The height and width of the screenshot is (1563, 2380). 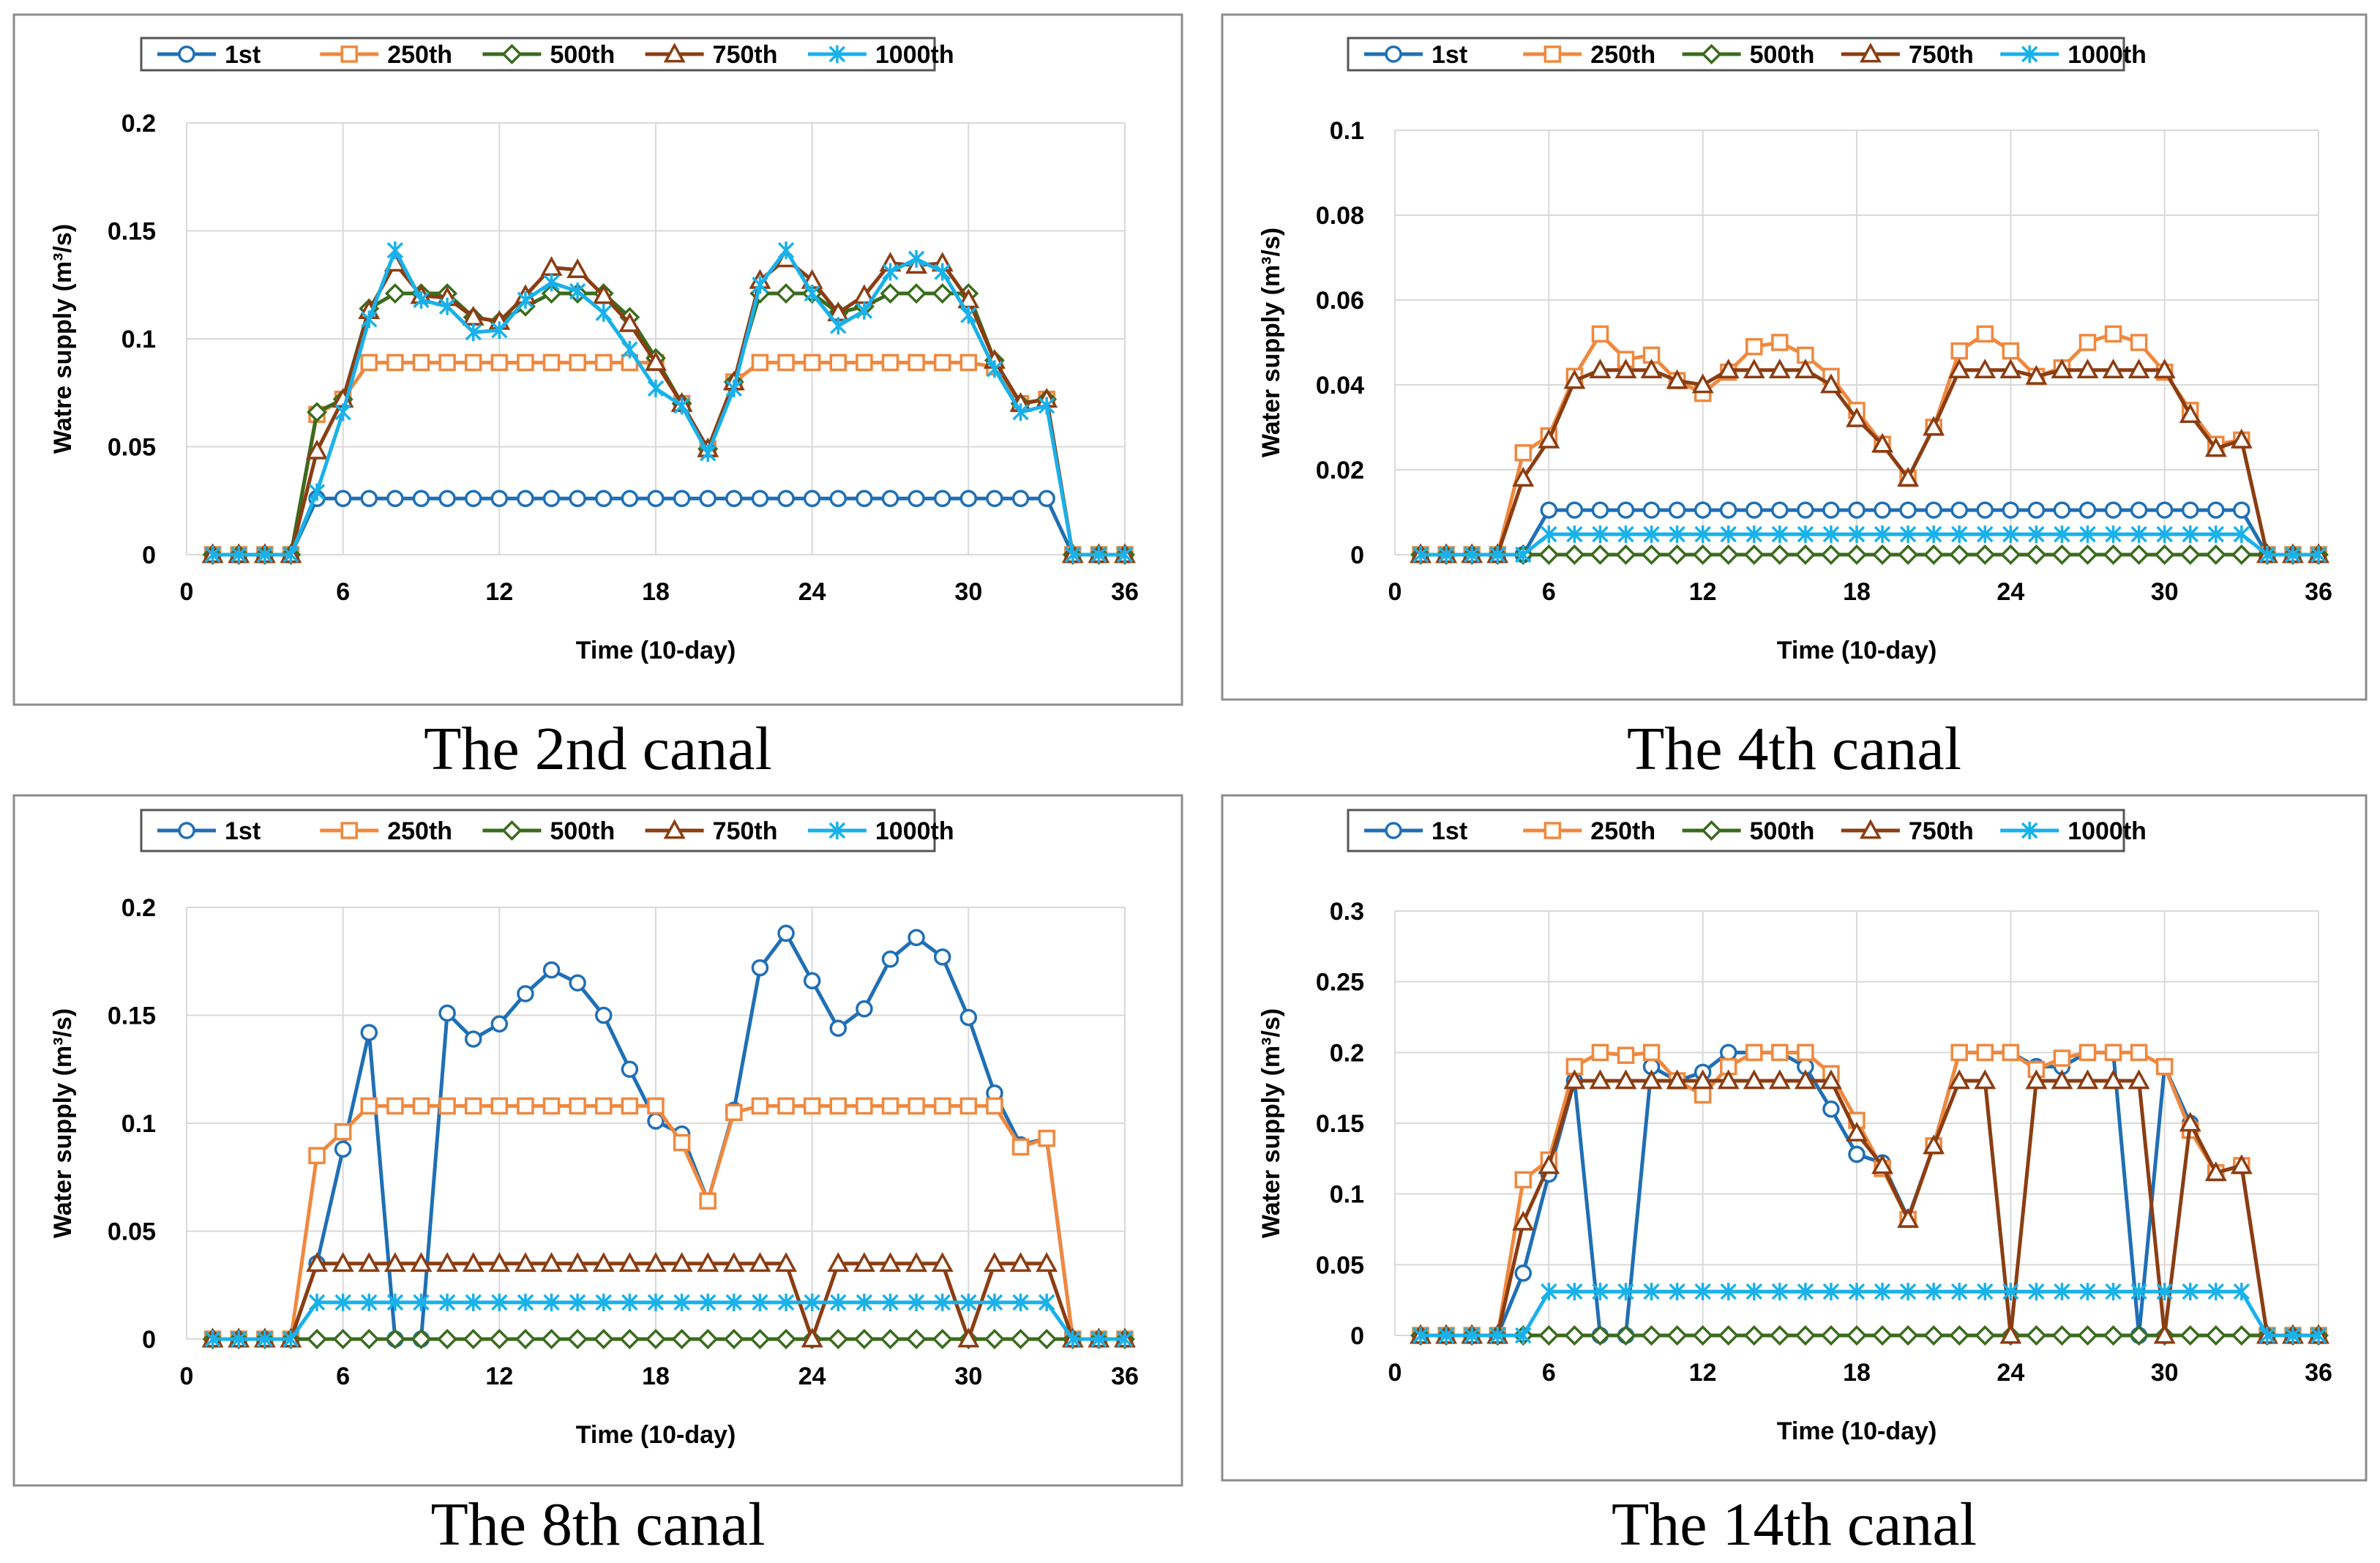 I want to click on series-line-750th, so click(x=1870, y=1208).